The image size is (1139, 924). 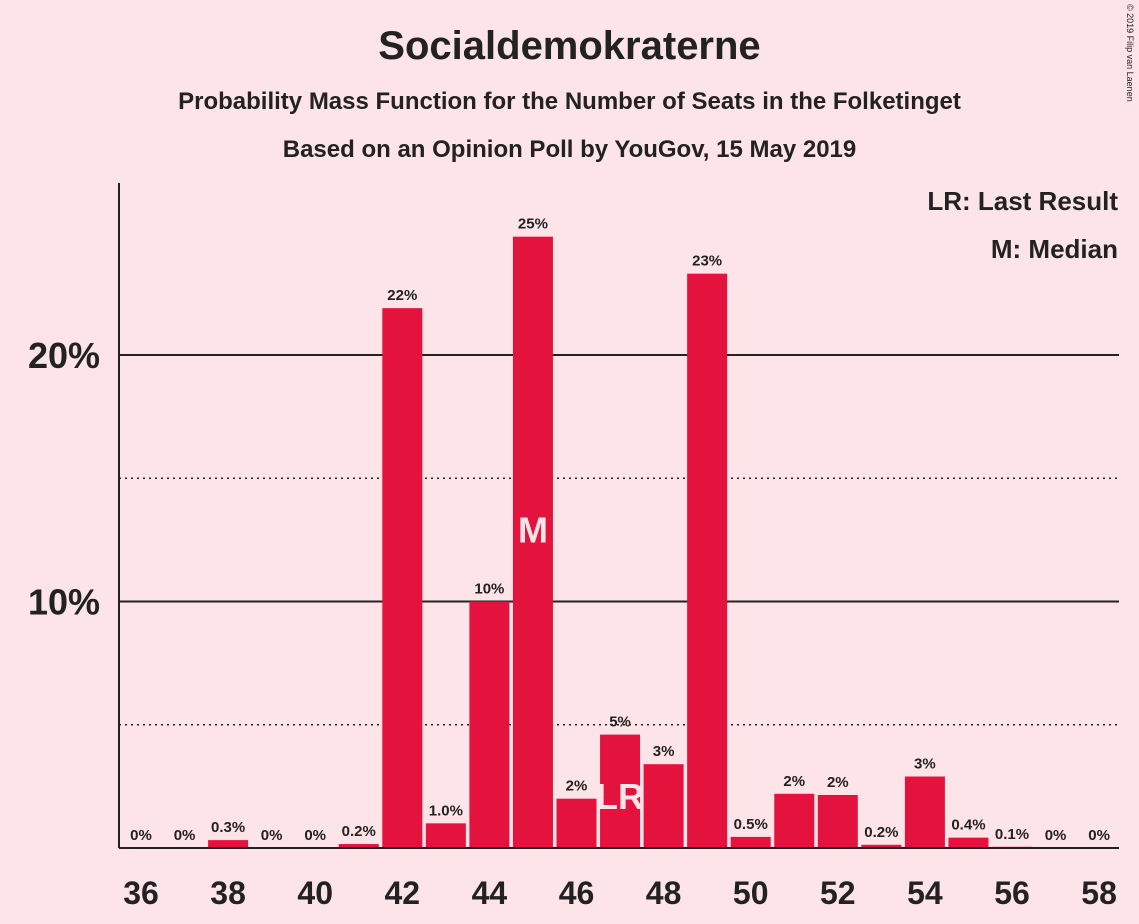 What do you see at coordinates (1099, 893) in the screenshot?
I see `x-tick-label: 58` at bounding box center [1099, 893].